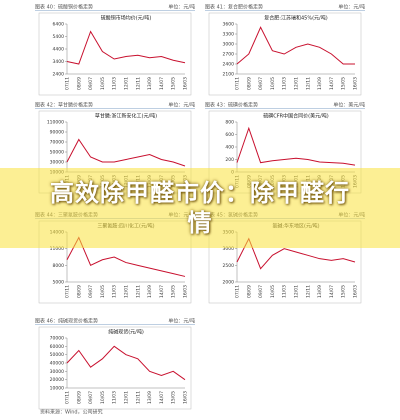 The height and width of the screenshot is (420, 400). What do you see at coordinates (229, 75) in the screenshot?
I see `y-tick-label: 2100` at bounding box center [229, 75].